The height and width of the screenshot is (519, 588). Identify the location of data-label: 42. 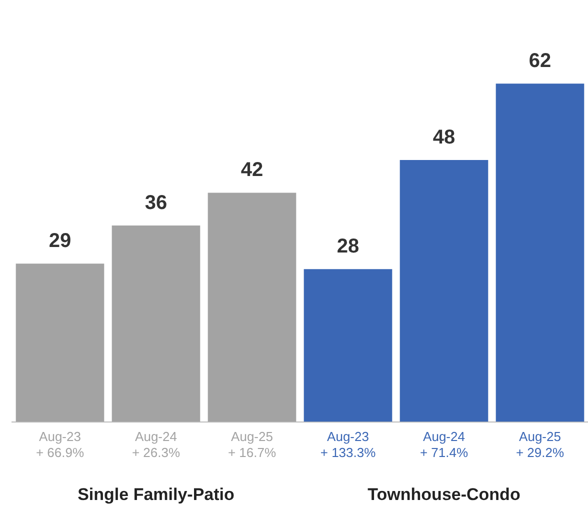
(252, 170).